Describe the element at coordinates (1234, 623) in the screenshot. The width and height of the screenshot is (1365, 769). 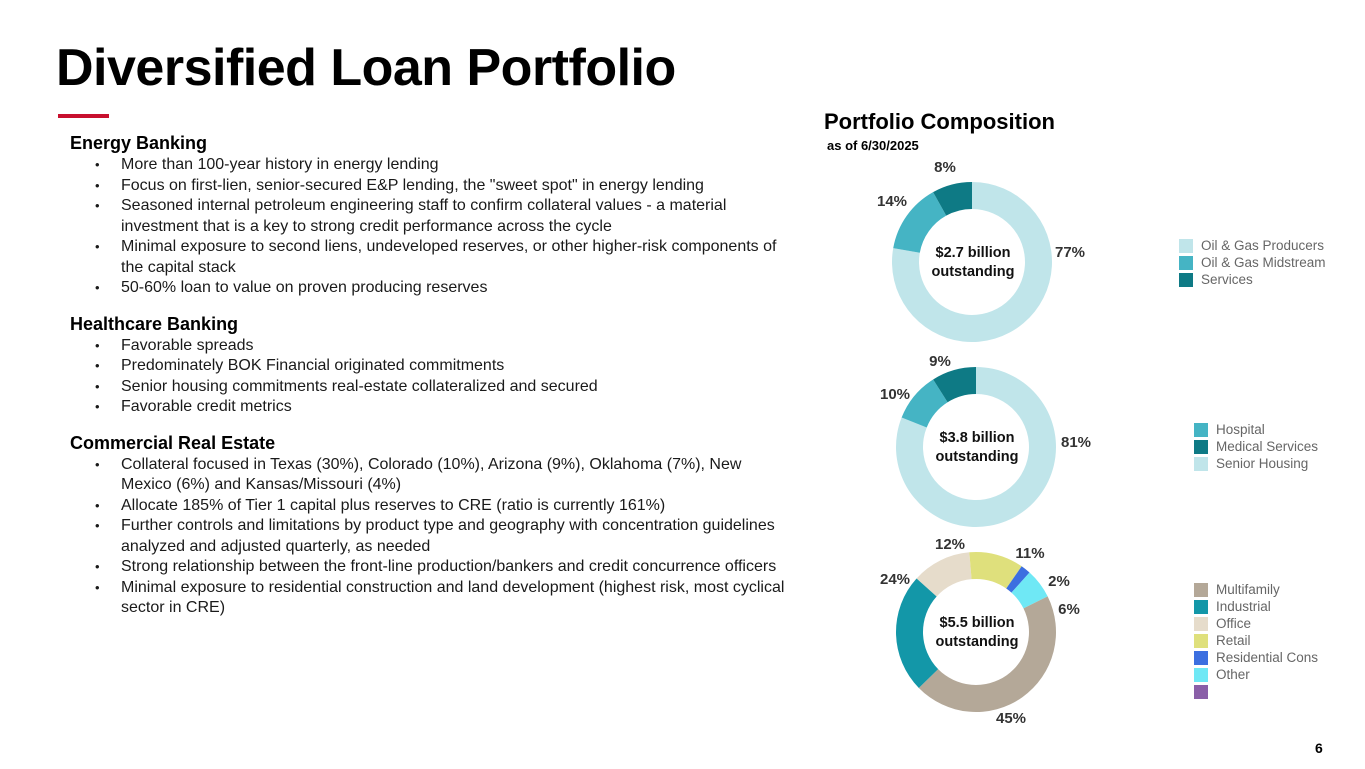
I see `legend-label: Office` at that location.